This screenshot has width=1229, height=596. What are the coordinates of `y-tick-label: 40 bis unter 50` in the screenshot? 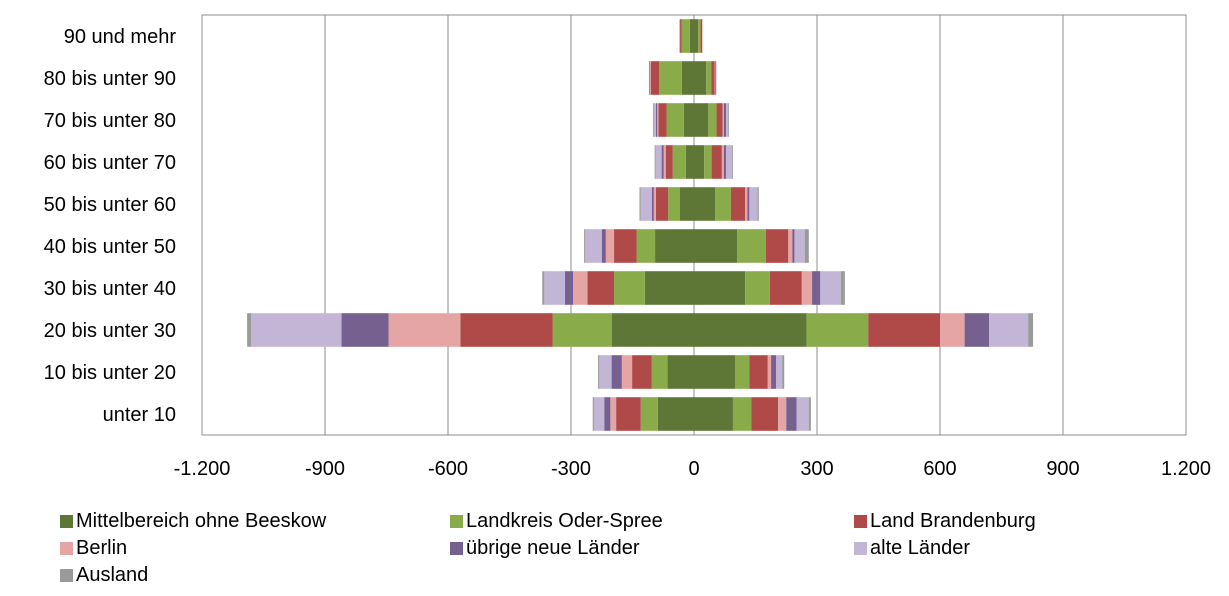 It's located at (110, 247).